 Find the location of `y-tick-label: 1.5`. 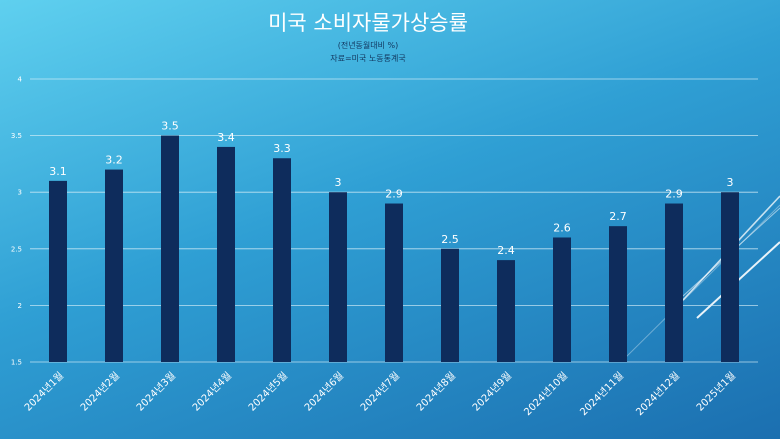

y-tick-label: 1.5 is located at coordinates (16, 363).